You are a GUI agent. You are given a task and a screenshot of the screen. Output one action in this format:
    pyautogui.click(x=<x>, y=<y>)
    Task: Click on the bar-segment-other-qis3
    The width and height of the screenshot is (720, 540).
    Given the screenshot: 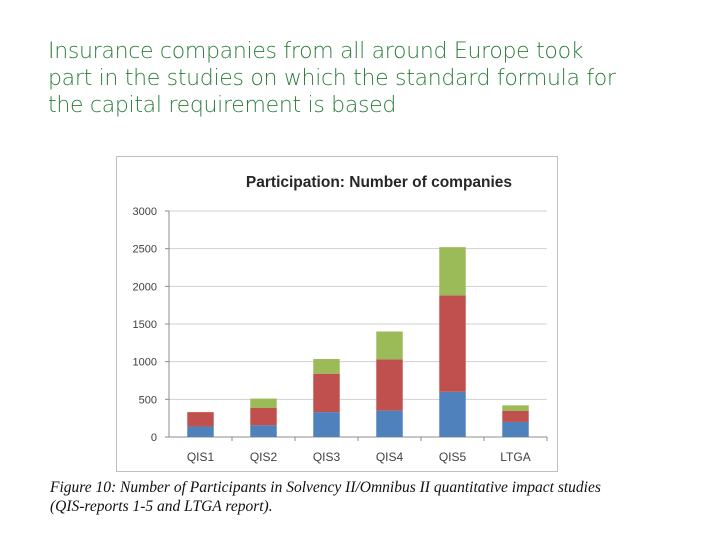 What is the action you would take?
    pyautogui.click(x=326, y=366)
    